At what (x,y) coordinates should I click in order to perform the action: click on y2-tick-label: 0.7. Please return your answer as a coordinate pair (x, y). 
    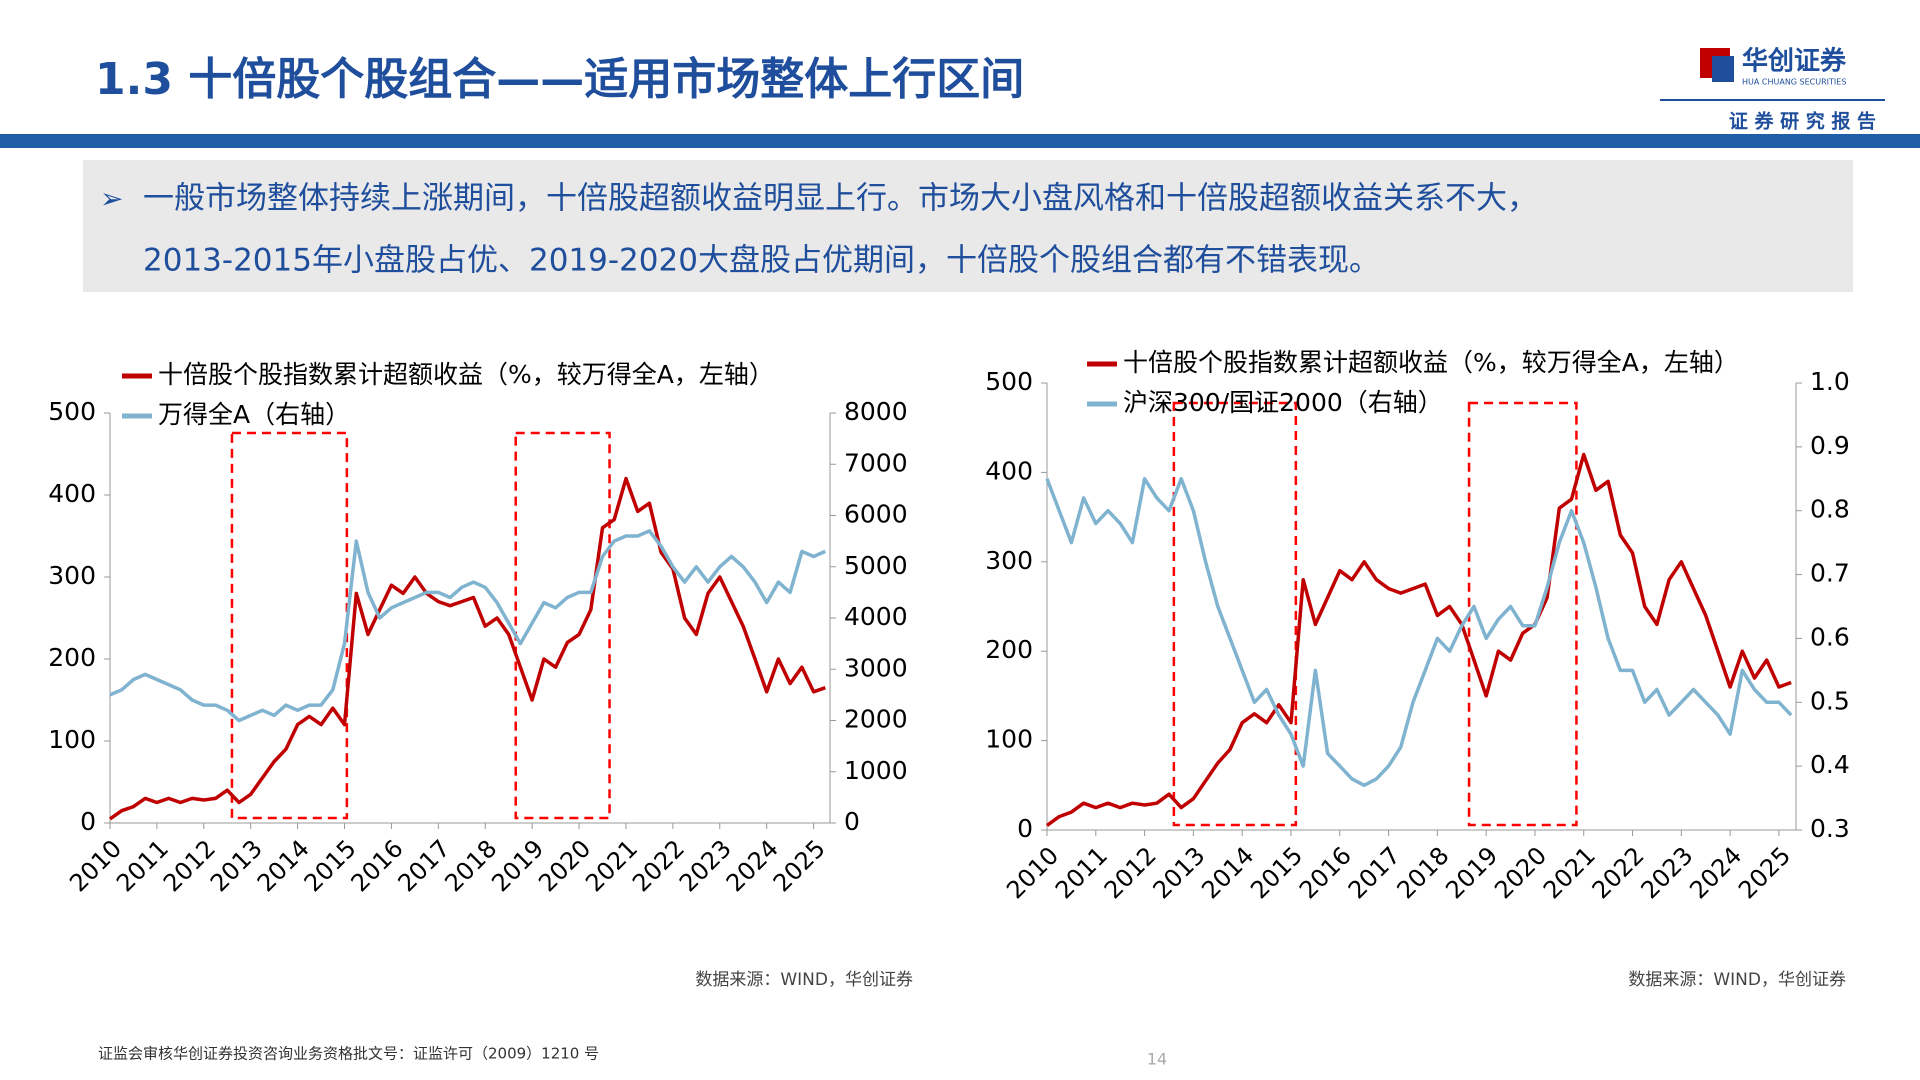
    Looking at the image, I should click on (1830, 573).